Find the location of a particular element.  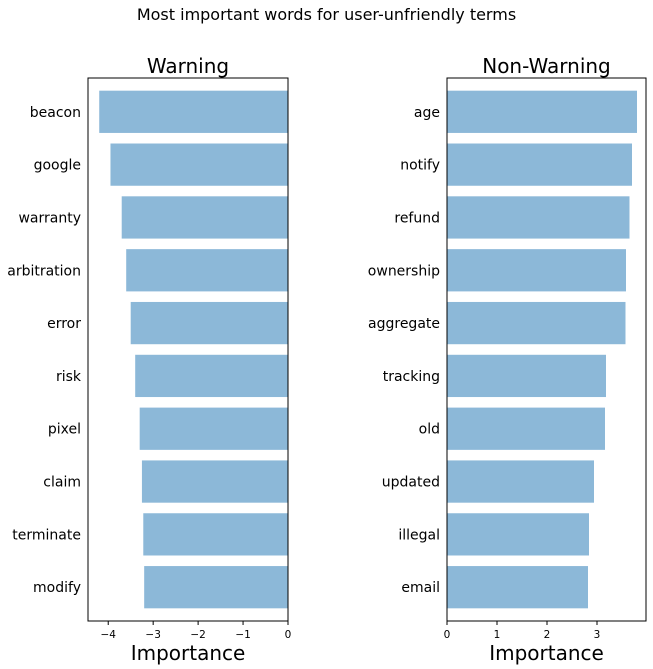

category-label-modify: modify is located at coordinates (57, 588).